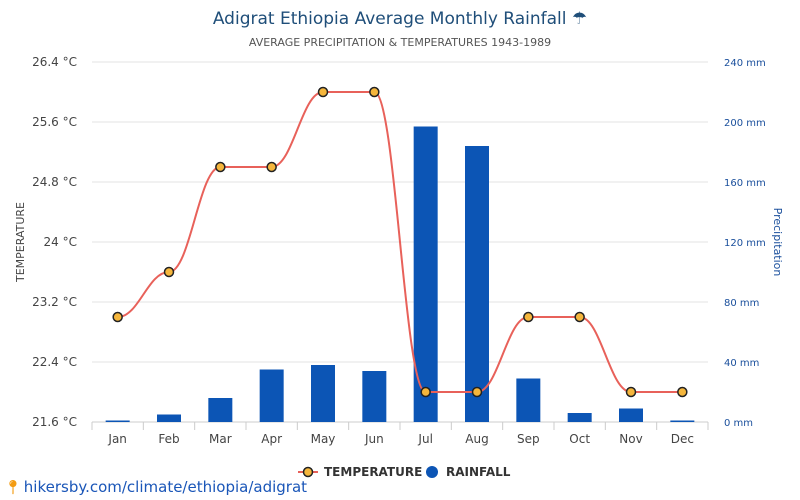 This screenshot has width=800, height=500. I want to click on y-left-tick-label: 24.8 °C, so click(54, 182).